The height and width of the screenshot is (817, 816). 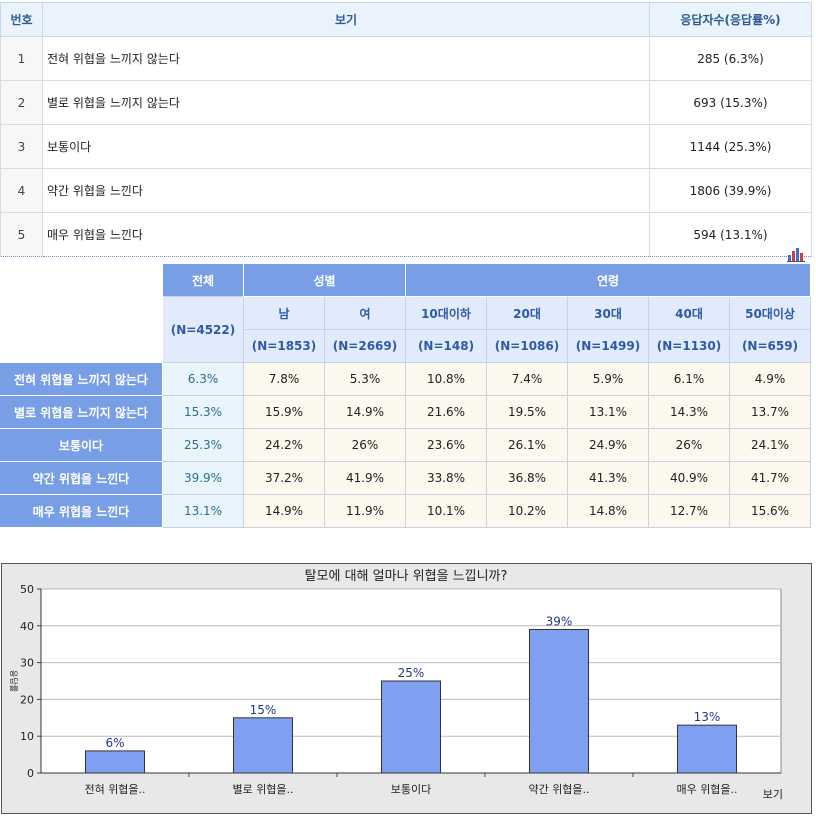 I want to click on x-tick-label: 별로 위협을.., so click(x=262, y=789).